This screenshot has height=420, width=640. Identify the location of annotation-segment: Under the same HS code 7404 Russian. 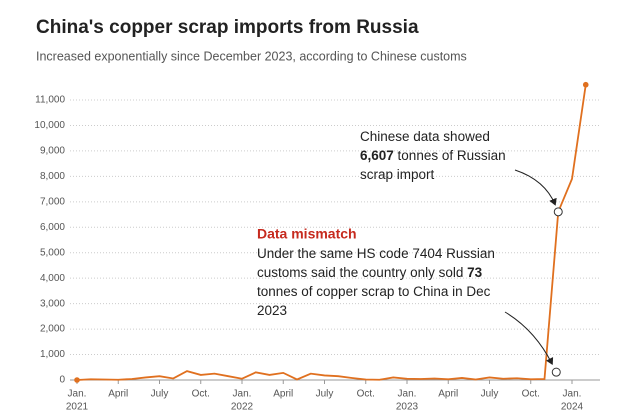
(376, 253).